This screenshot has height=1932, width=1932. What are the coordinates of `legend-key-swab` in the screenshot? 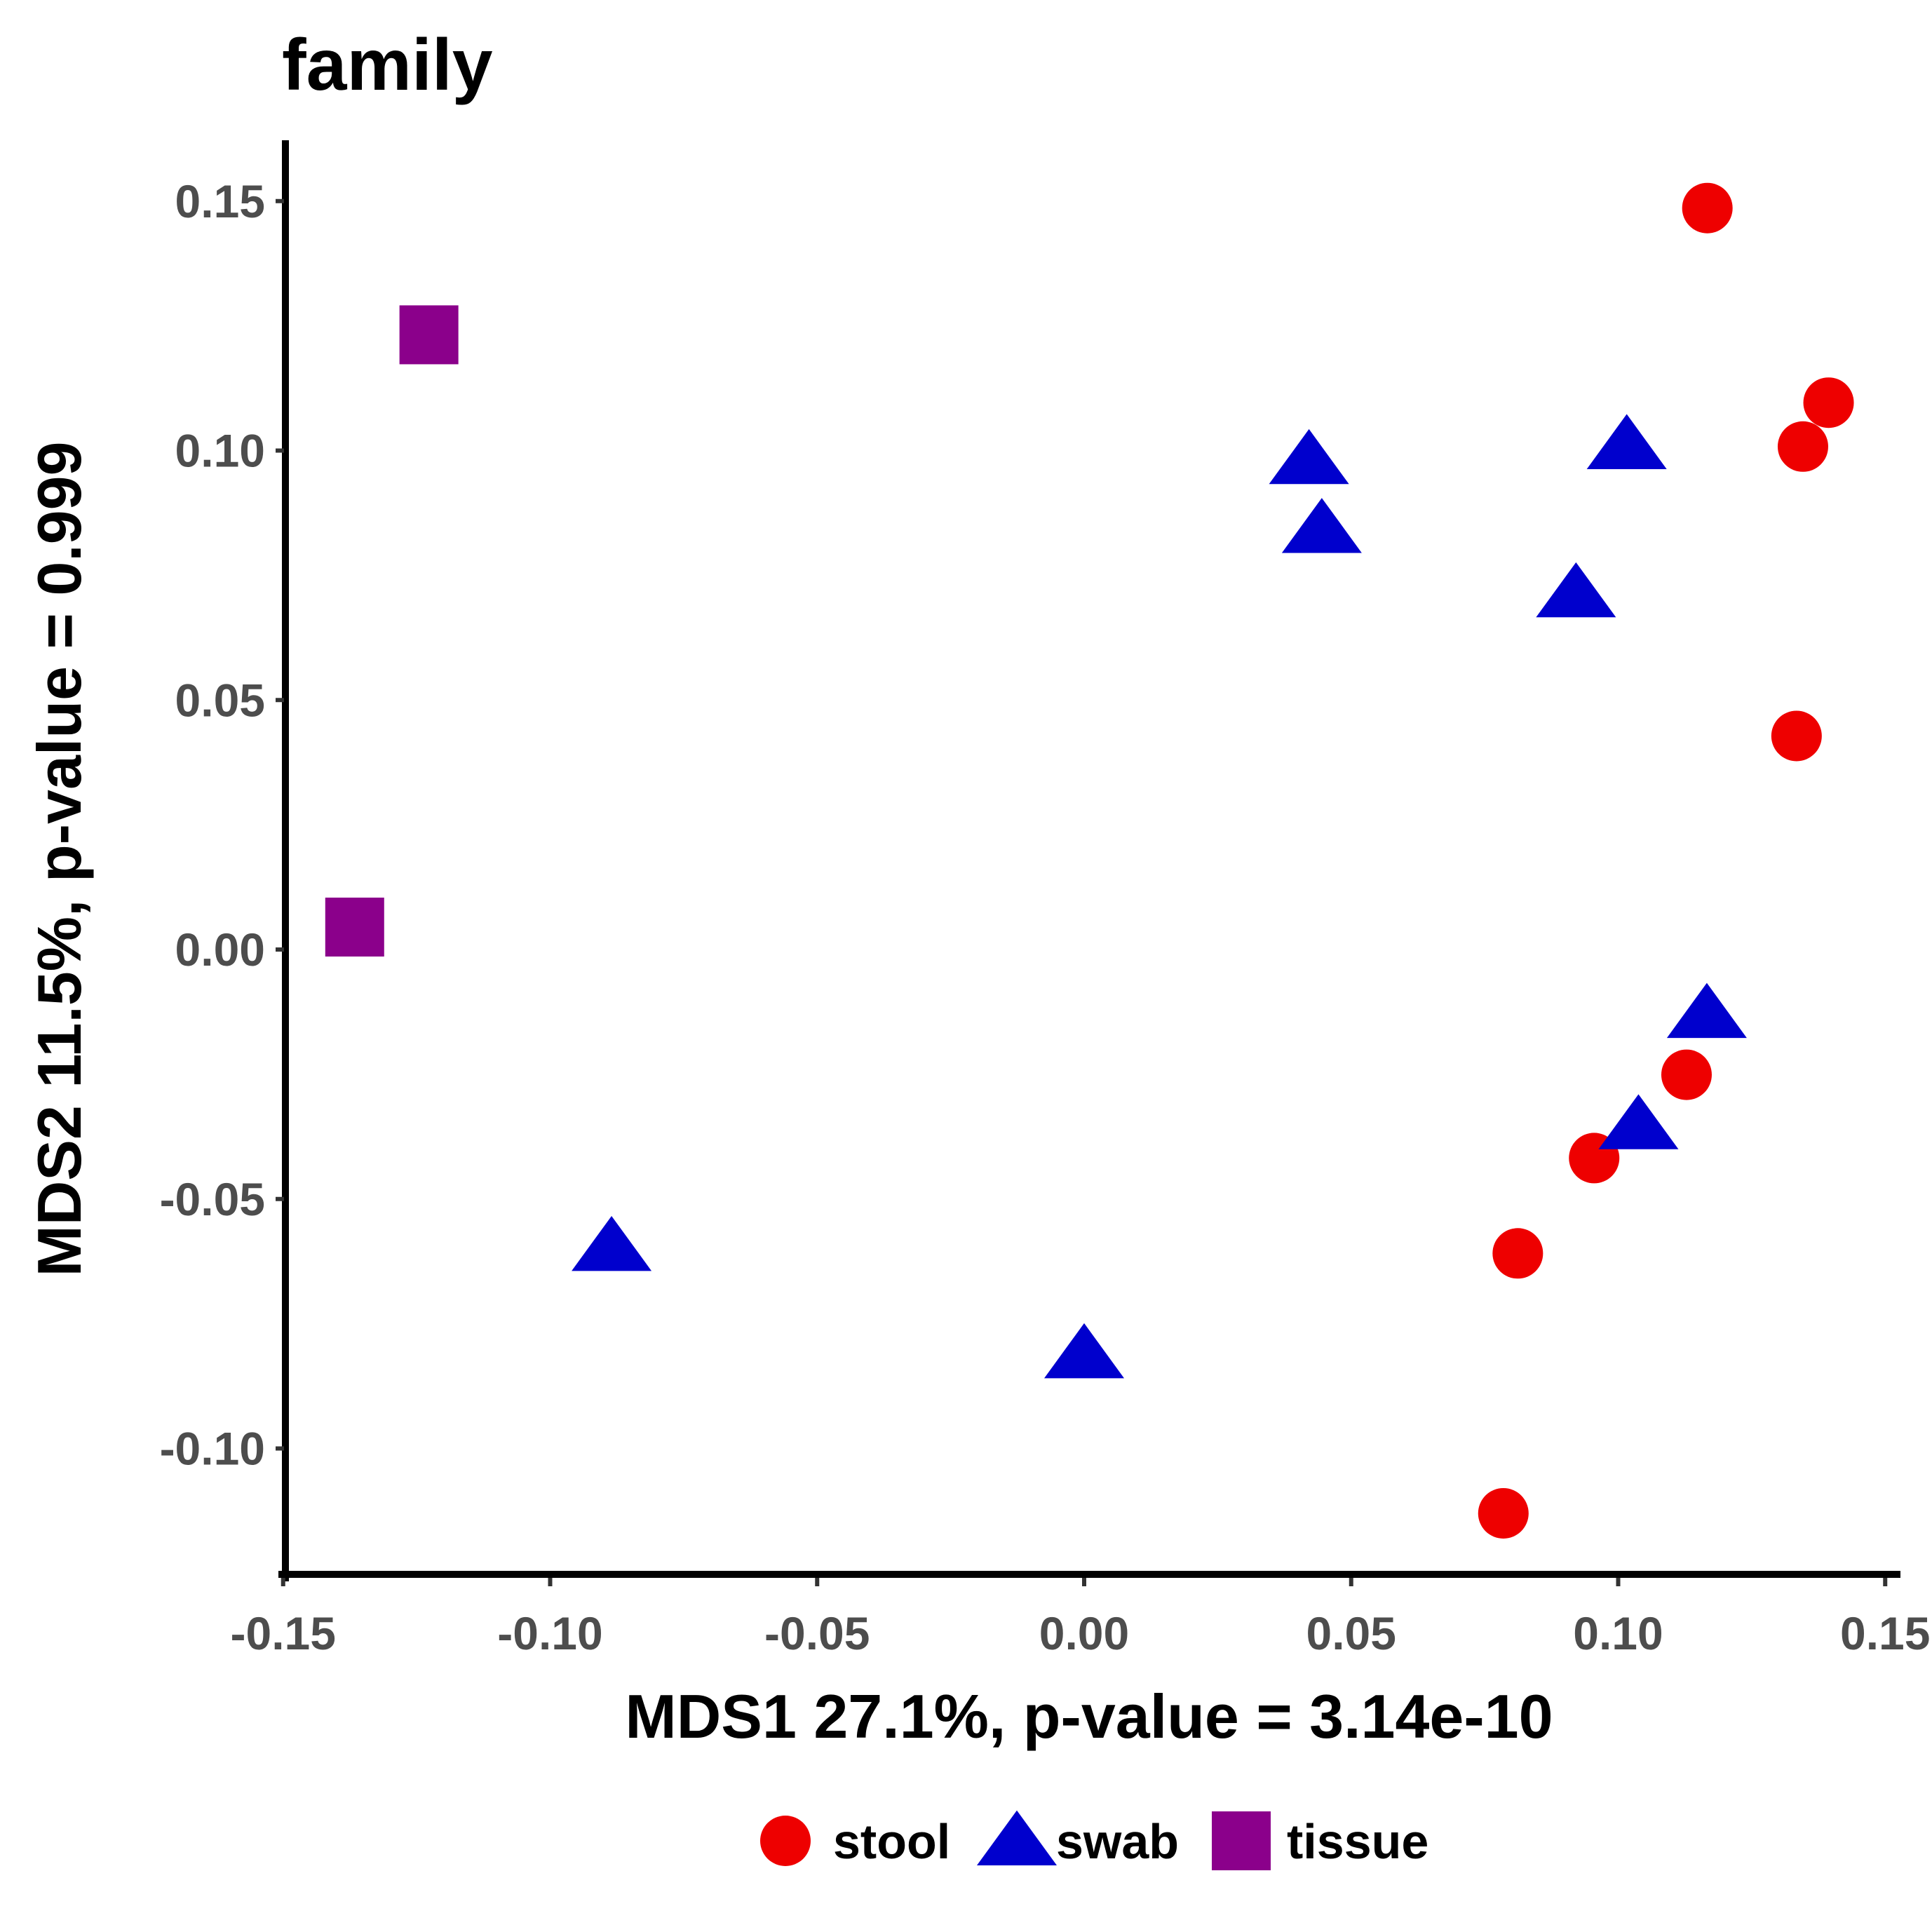 It's located at (1017, 1837).